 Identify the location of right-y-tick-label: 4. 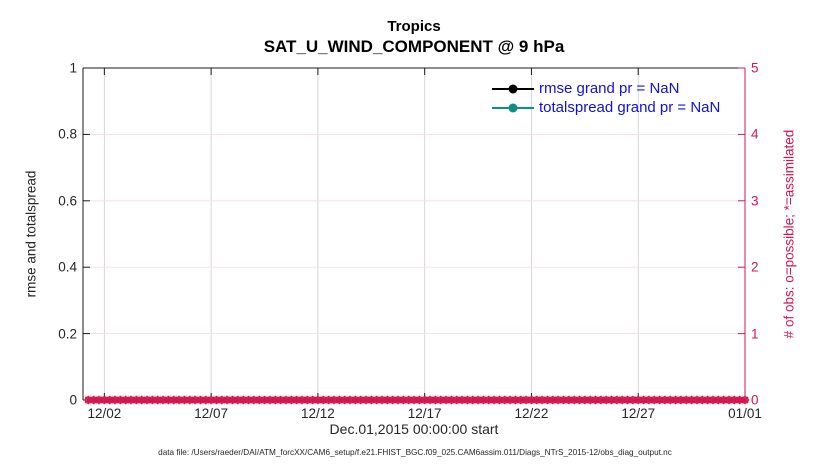
(755, 134).